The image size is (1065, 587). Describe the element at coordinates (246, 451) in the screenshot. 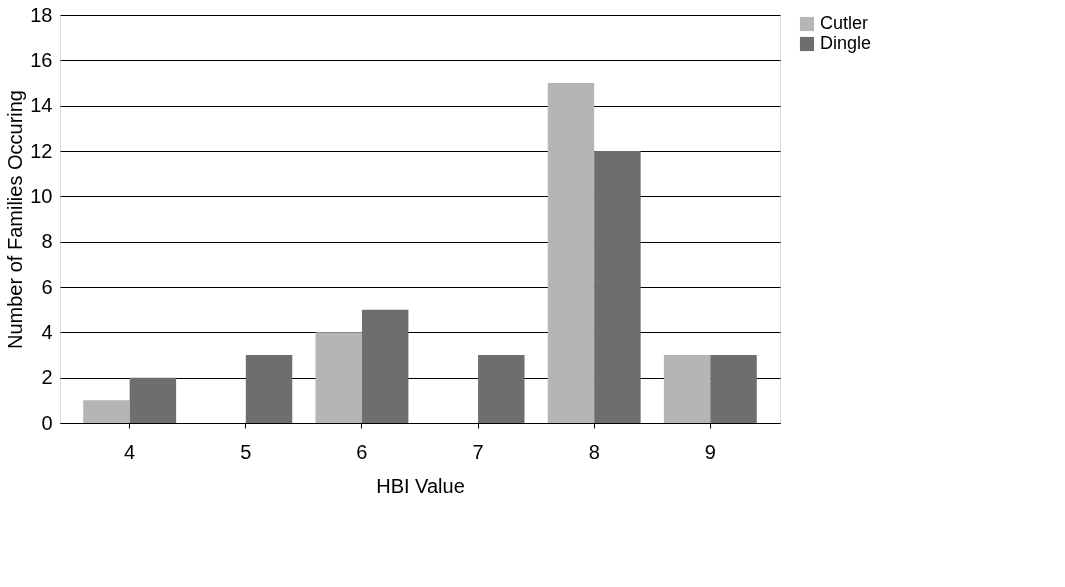

I see `x-tick-label: 5` at that location.